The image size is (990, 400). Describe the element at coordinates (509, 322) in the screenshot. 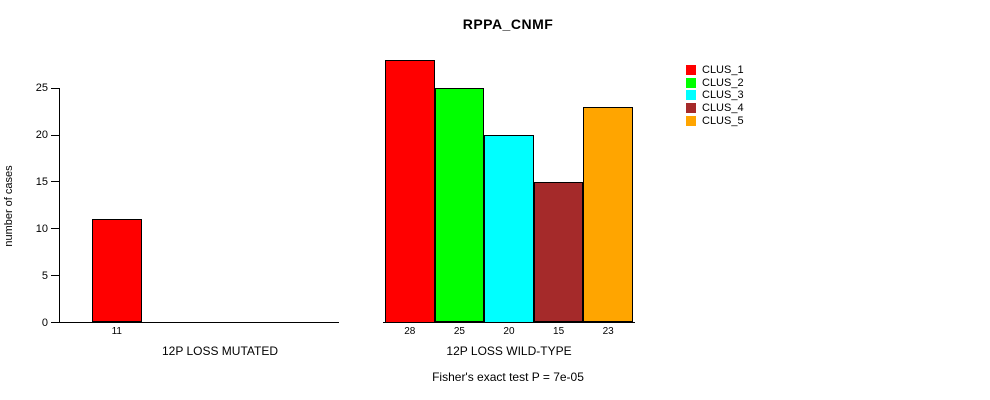

I see `x-axis-line-wild-type` at that location.